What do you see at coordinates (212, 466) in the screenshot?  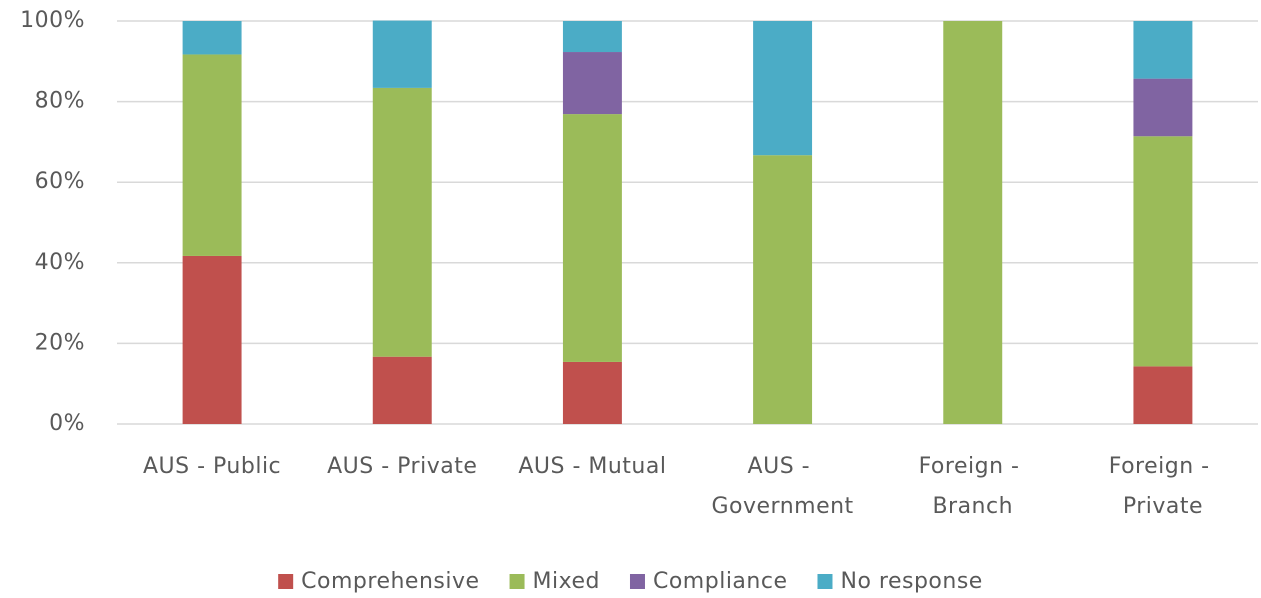 I see `x-tick-label: AUS - Public` at bounding box center [212, 466].